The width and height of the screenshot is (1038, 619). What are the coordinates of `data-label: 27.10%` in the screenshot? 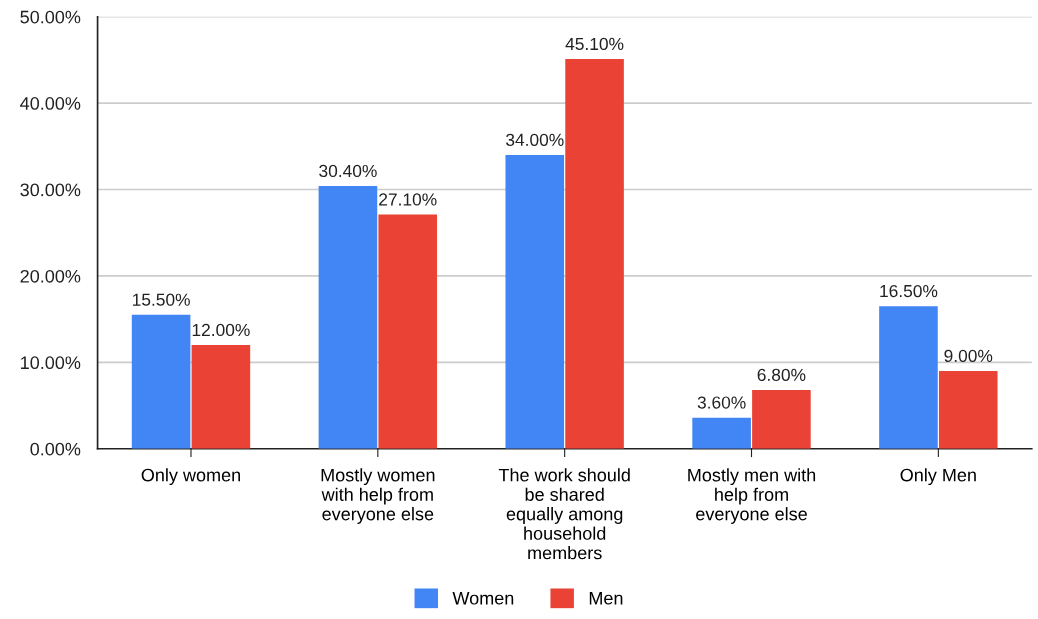 It's located at (408, 199).